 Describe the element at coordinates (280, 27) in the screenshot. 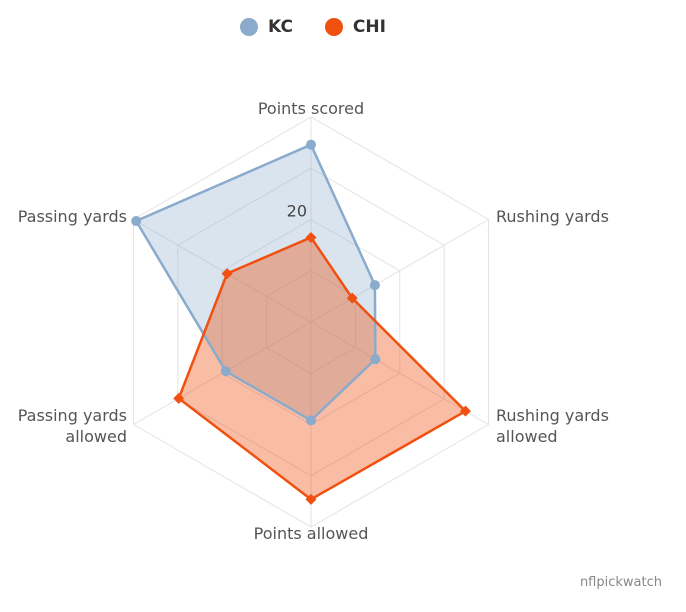

I see `legend-label-kc: KC` at that location.